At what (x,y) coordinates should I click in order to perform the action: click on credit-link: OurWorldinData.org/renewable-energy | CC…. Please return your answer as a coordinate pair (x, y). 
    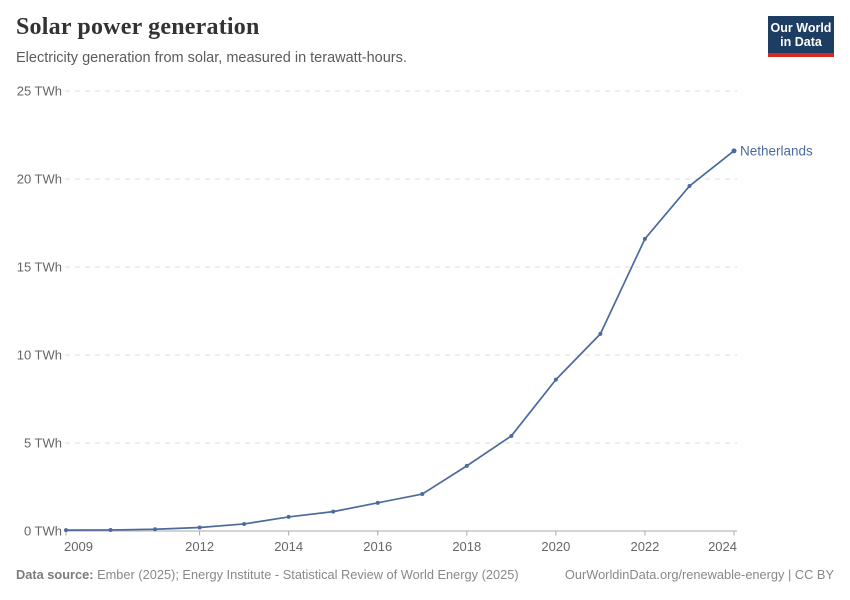
    Looking at the image, I should click on (699, 574).